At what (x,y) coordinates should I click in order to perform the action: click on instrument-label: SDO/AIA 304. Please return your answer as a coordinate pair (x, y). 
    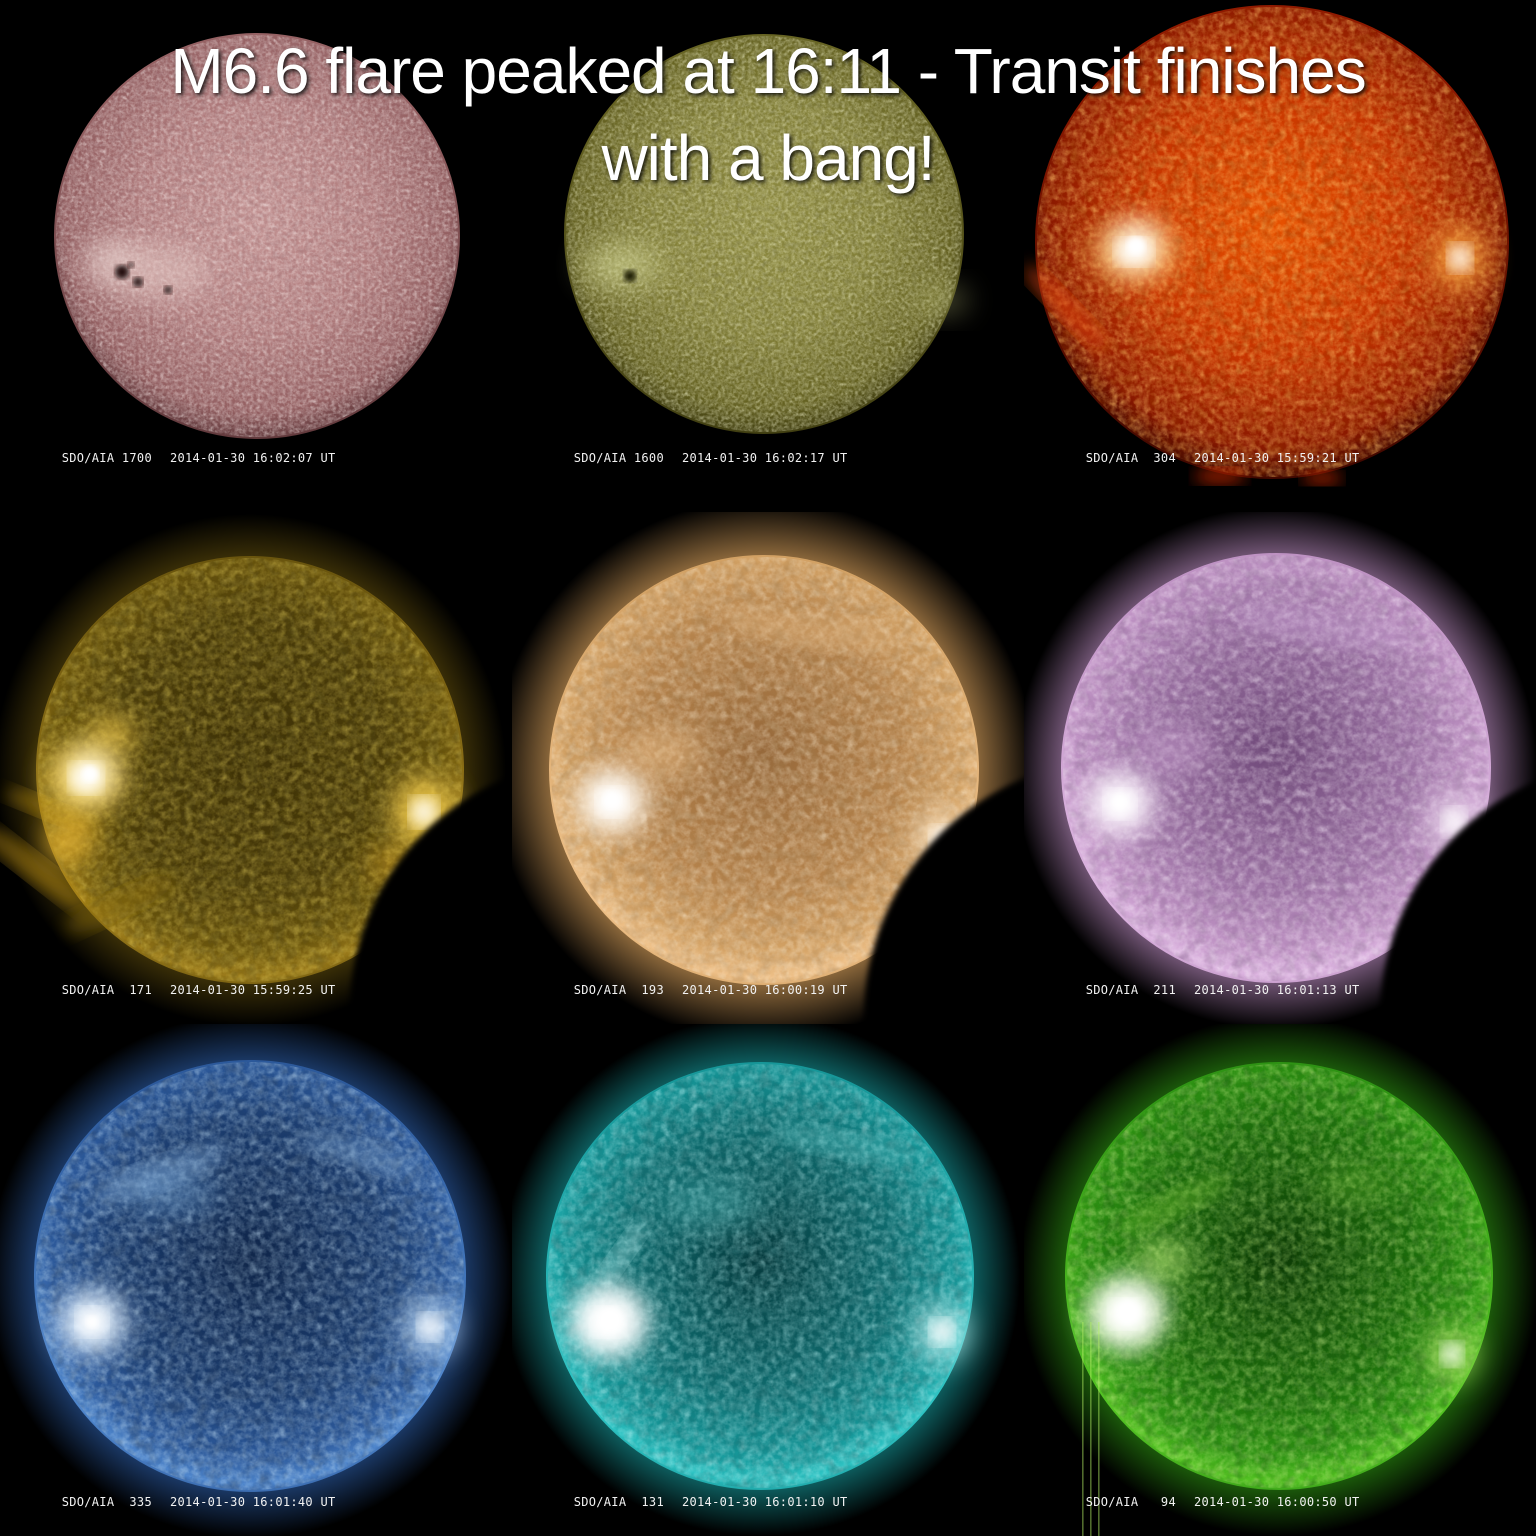
    Looking at the image, I should click on (1130, 458).